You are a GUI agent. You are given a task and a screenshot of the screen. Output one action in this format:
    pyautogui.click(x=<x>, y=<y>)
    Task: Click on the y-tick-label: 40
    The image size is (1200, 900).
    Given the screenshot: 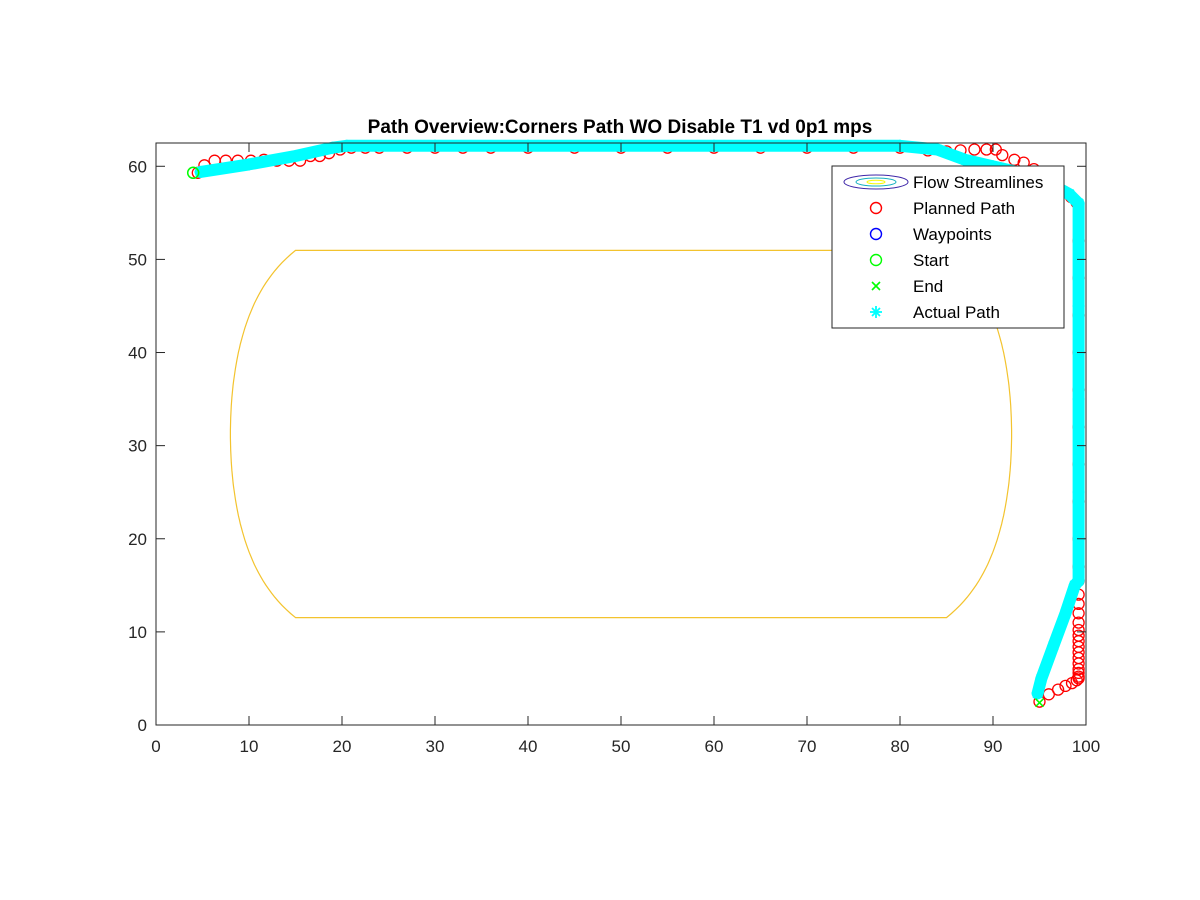 What is the action you would take?
    pyautogui.click(x=137, y=353)
    